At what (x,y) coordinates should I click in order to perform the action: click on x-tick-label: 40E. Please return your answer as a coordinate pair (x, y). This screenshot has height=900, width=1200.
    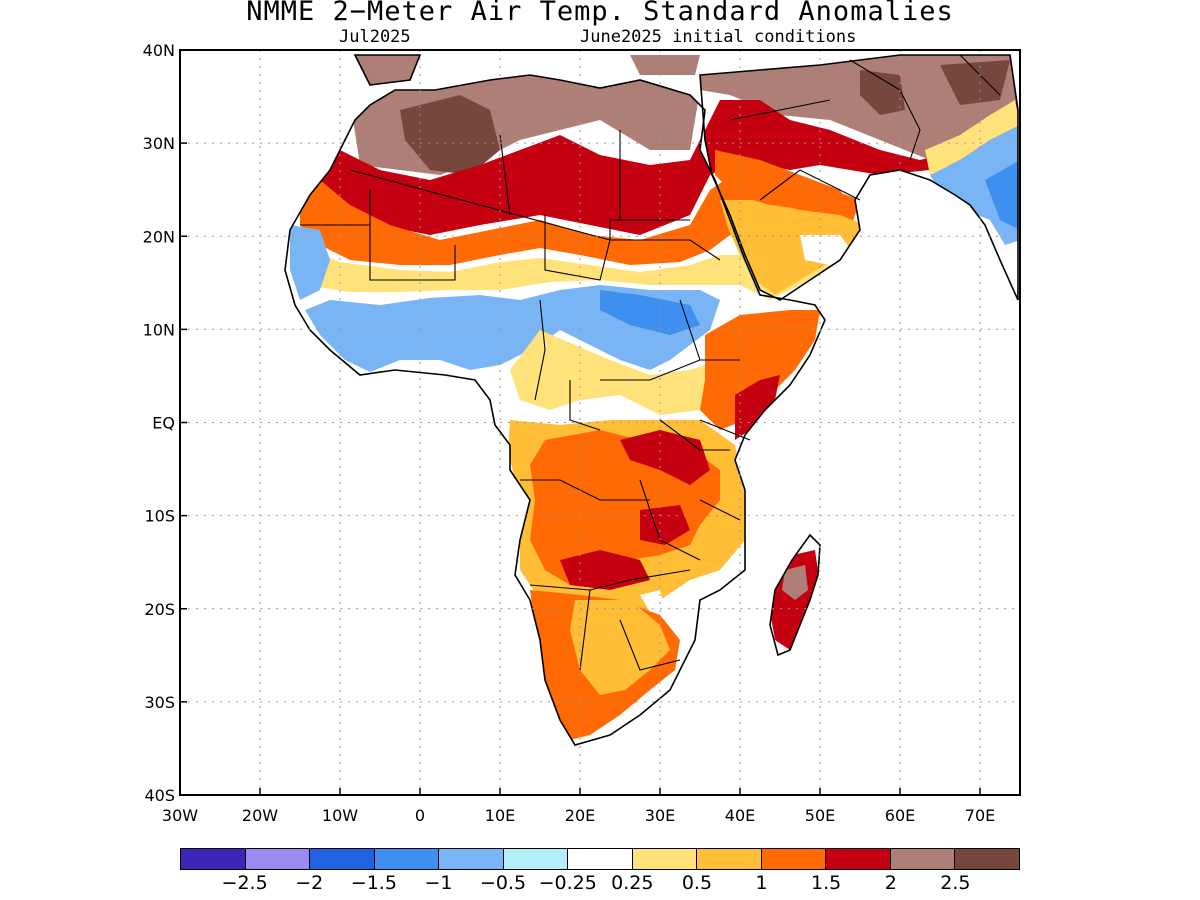
    Looking at the image, I should click on (740, 815).